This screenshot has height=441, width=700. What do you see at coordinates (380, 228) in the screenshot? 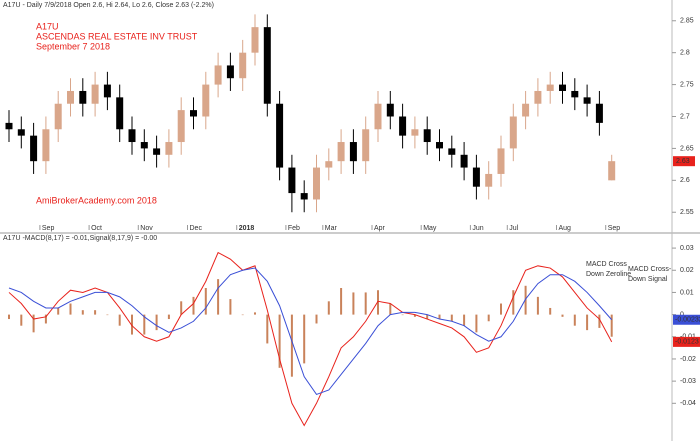
I see `x-tick-label: Apr` at bounding box center [380, 228].